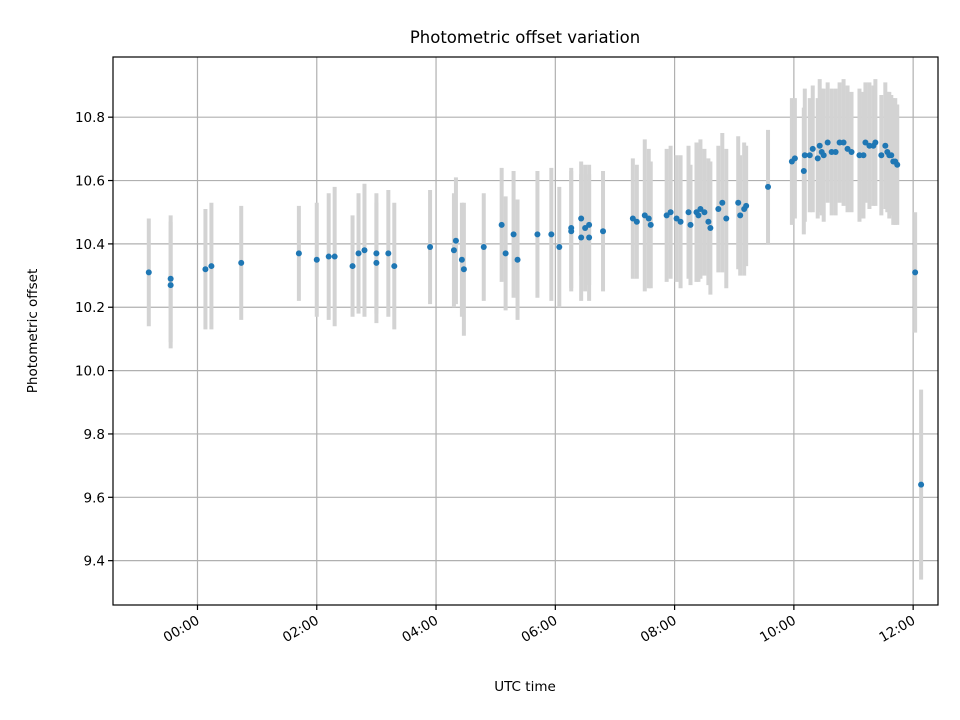  Describe the element at coordinates (94, 562) in the screenshot. I see `y-tick-label: 9.4` at that location.